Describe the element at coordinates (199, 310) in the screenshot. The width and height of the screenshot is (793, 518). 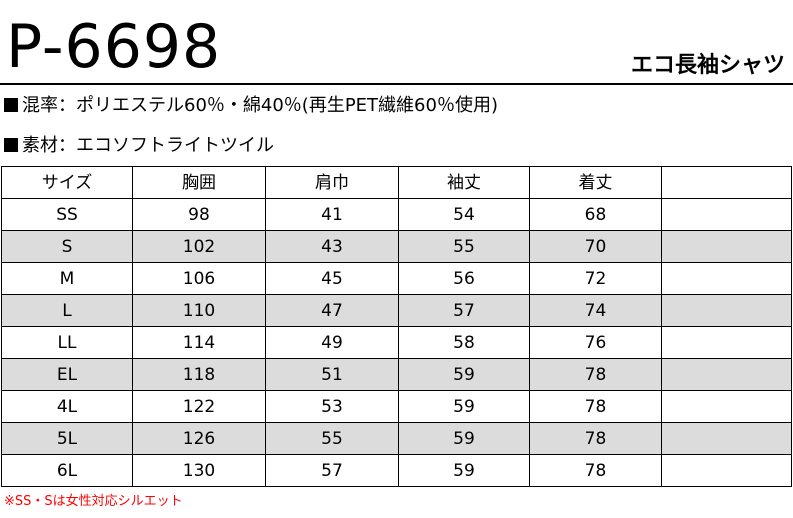
I see `cell-chest: 110` at that location.